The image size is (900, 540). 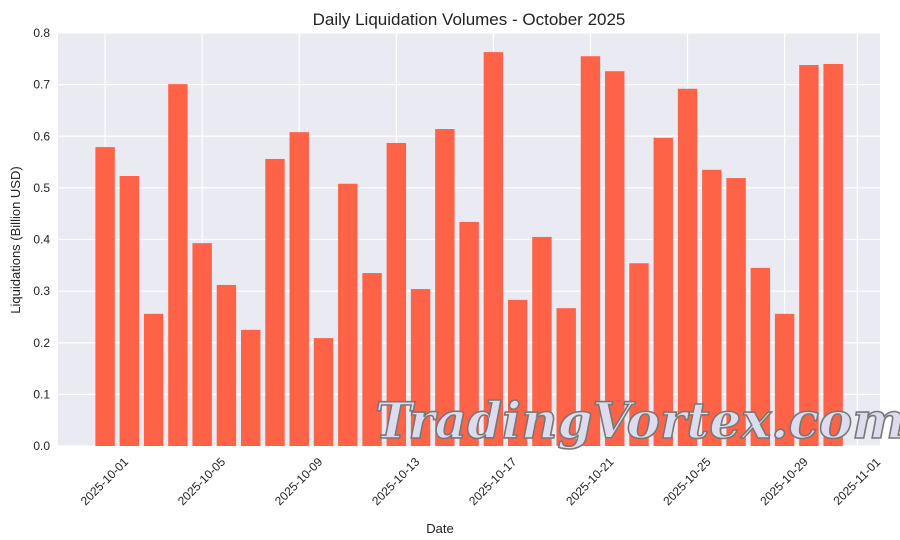 I want to click on watermark: TradingVortex.com, so click(x=637, y=420).